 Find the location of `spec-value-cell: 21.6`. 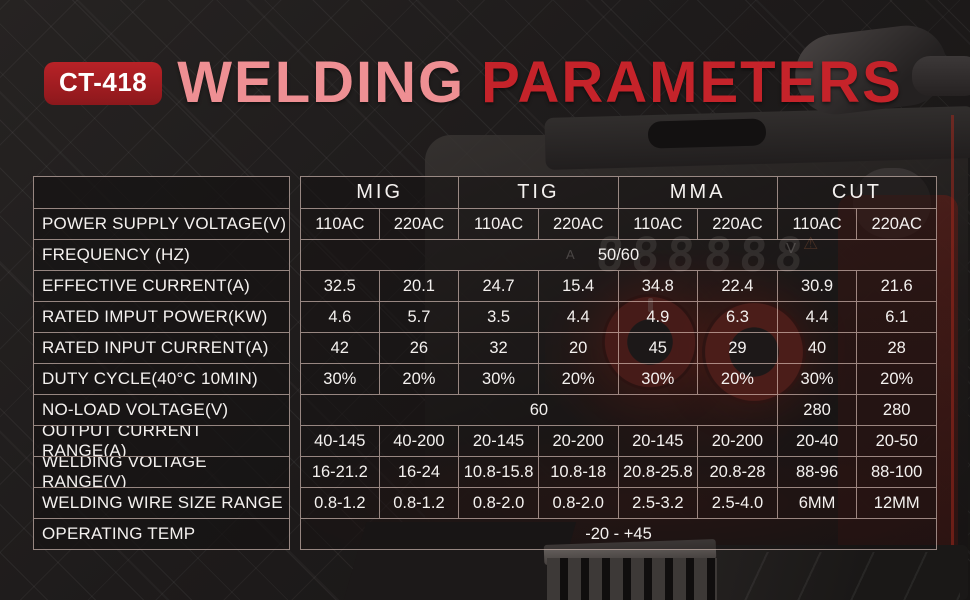

spec-value-cell: 21.6 is located at coordinates (897, 286).